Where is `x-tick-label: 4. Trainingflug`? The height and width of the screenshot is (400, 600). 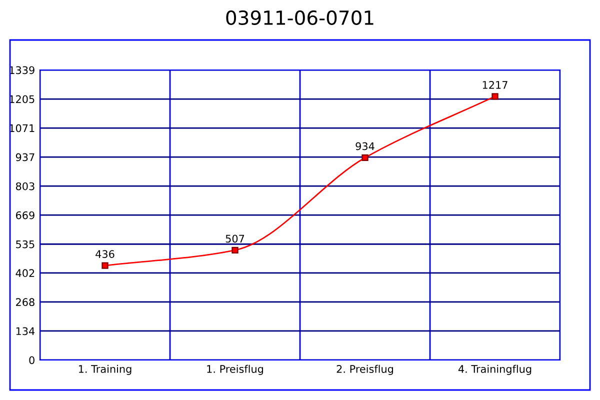
x-tick-label: 4. Trainingflug is located at coordinates (495, 369).